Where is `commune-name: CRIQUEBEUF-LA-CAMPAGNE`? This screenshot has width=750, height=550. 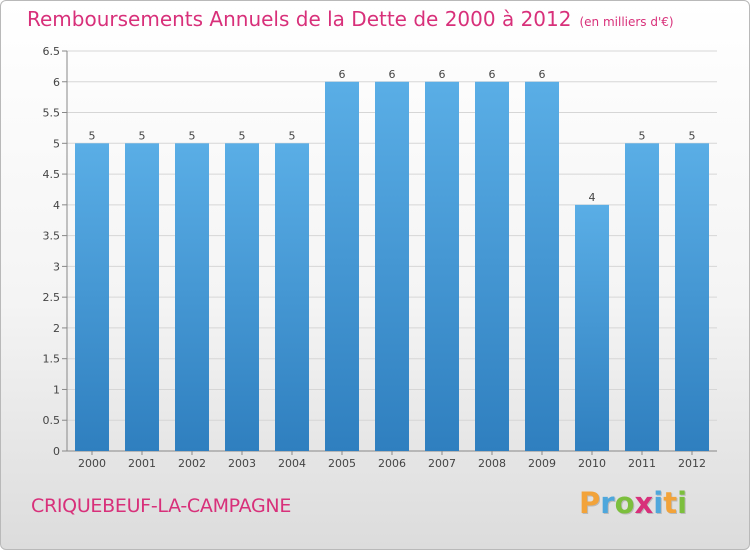
commune-name: CRIQUEBEUF-LA-CAMPAGNE is located at coordinates (161, 506).